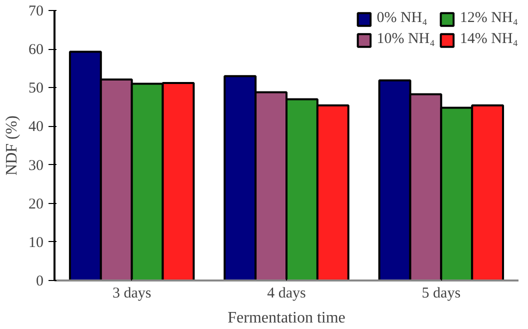 The width and height of the screenshot is (528, 329). I want to click on y-tick-label: 10, so click(36, 242).